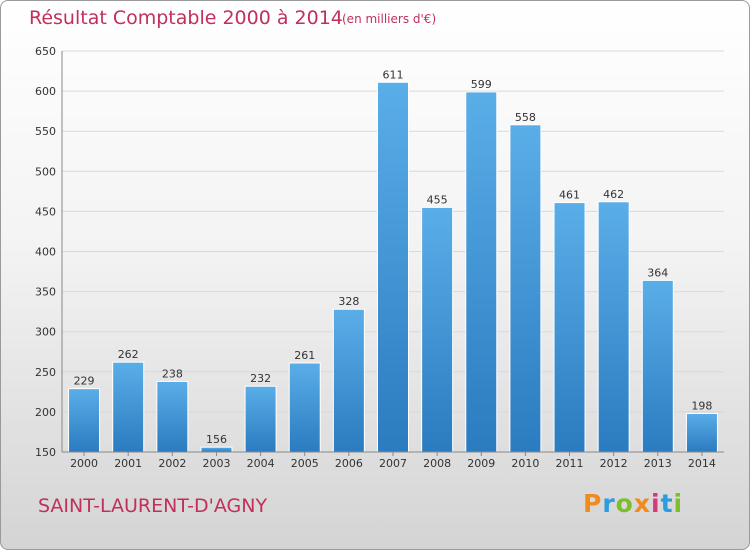 The height and width of the screenshot is (550, 750). Describe the element at coordinates (216, 439) in the screenshot. I see `data-label: 156` at that location.